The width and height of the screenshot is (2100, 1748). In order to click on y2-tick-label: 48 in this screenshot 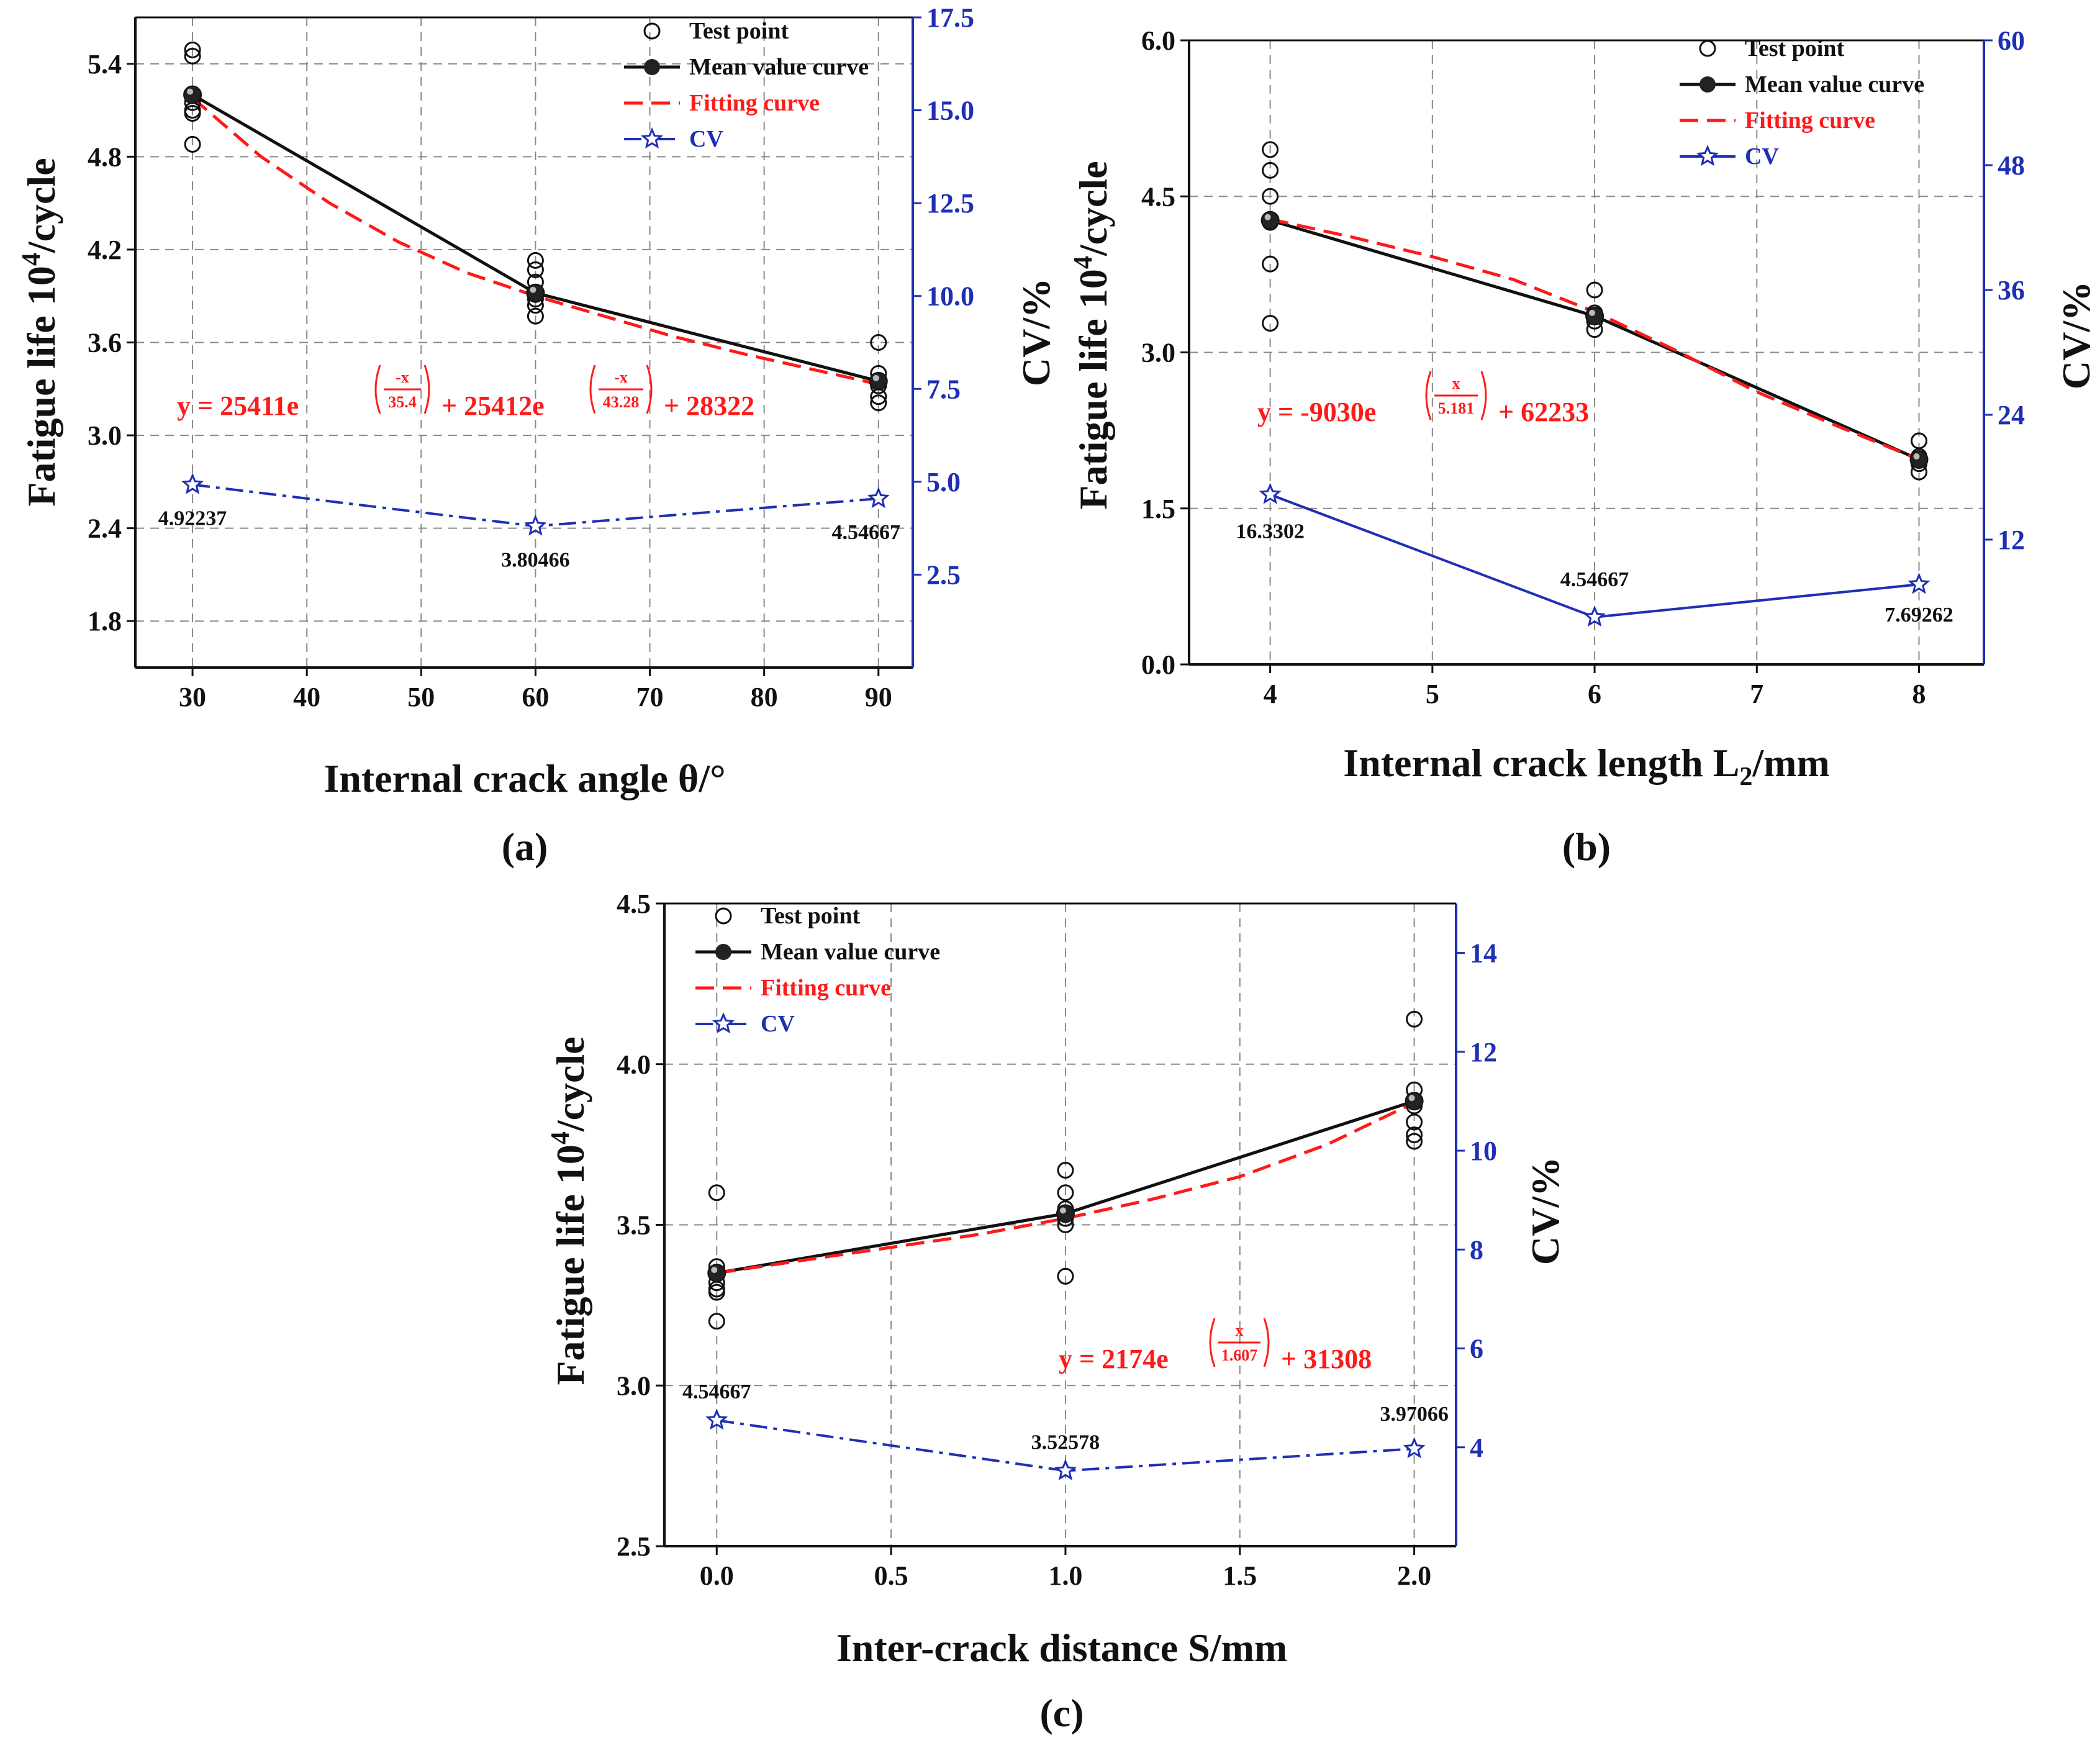, I will do `click(2011, 165)`.